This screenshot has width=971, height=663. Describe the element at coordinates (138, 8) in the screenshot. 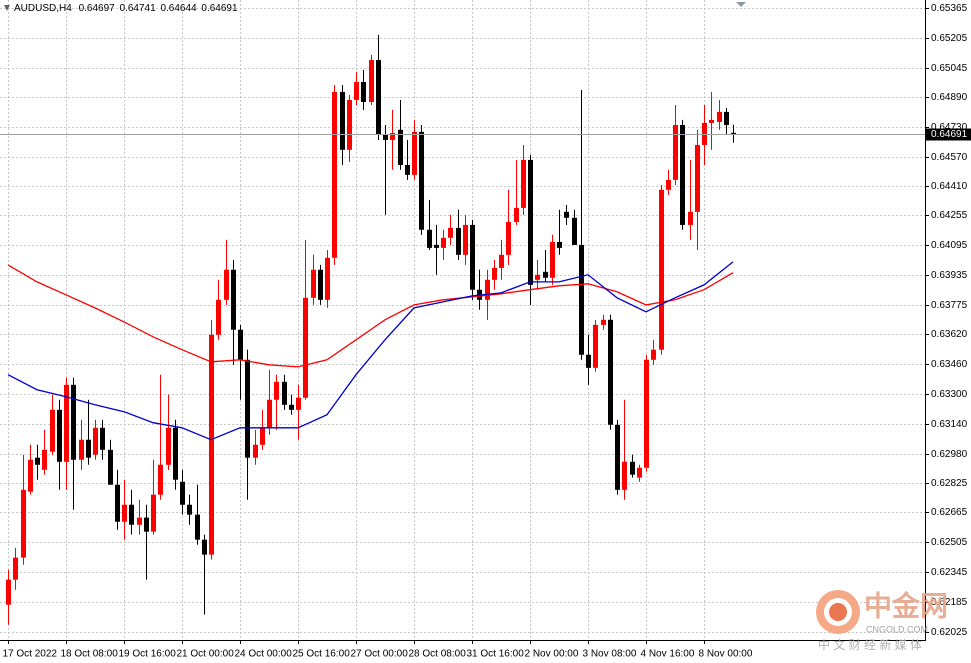

I see `high-value: 0.64741` at that location.